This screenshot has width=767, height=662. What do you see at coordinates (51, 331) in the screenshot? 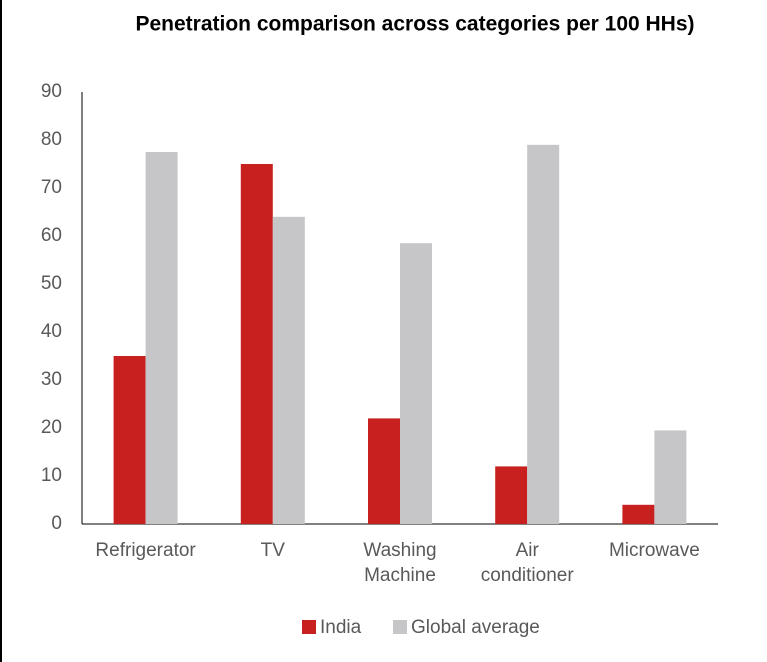
I see `y-tick-label: 40` at bounding box center [51, 331].